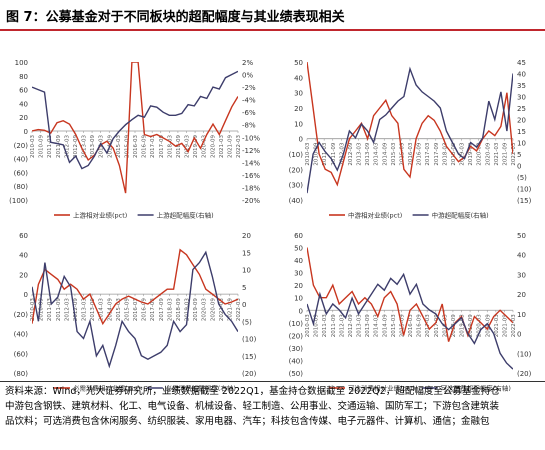 This screenshot has height=450, width=545. Describe the element at coordinates (385, 153) in the screenshot. I see `x-axis-tick-label: 2014-09` at that location.